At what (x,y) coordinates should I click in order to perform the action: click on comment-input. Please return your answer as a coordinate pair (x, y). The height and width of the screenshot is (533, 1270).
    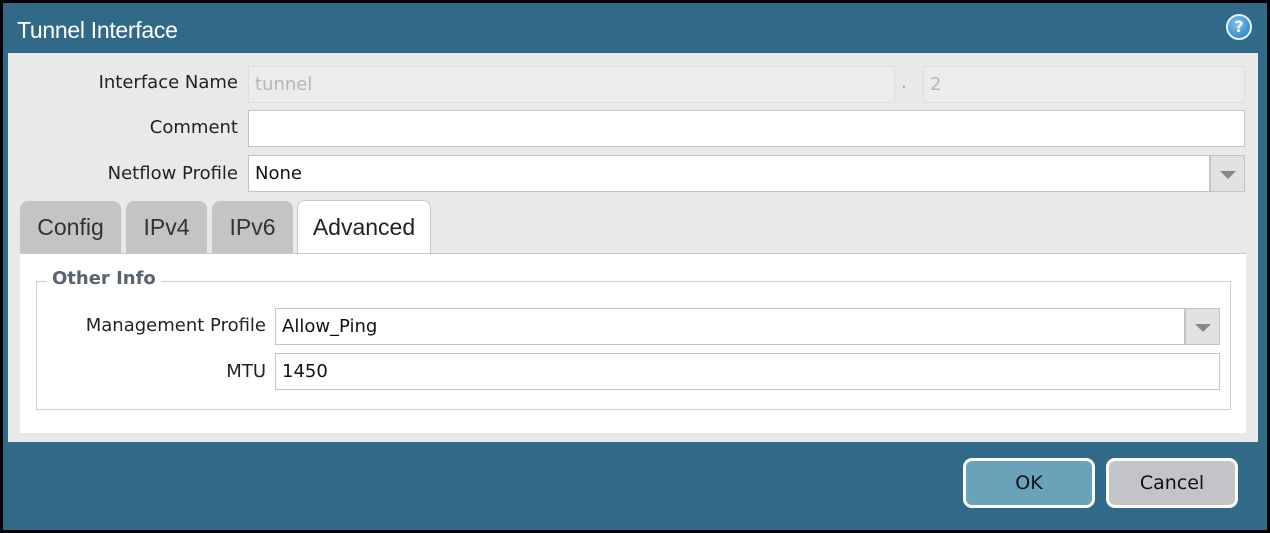
    Looking at the image, I should click on (746, 128).